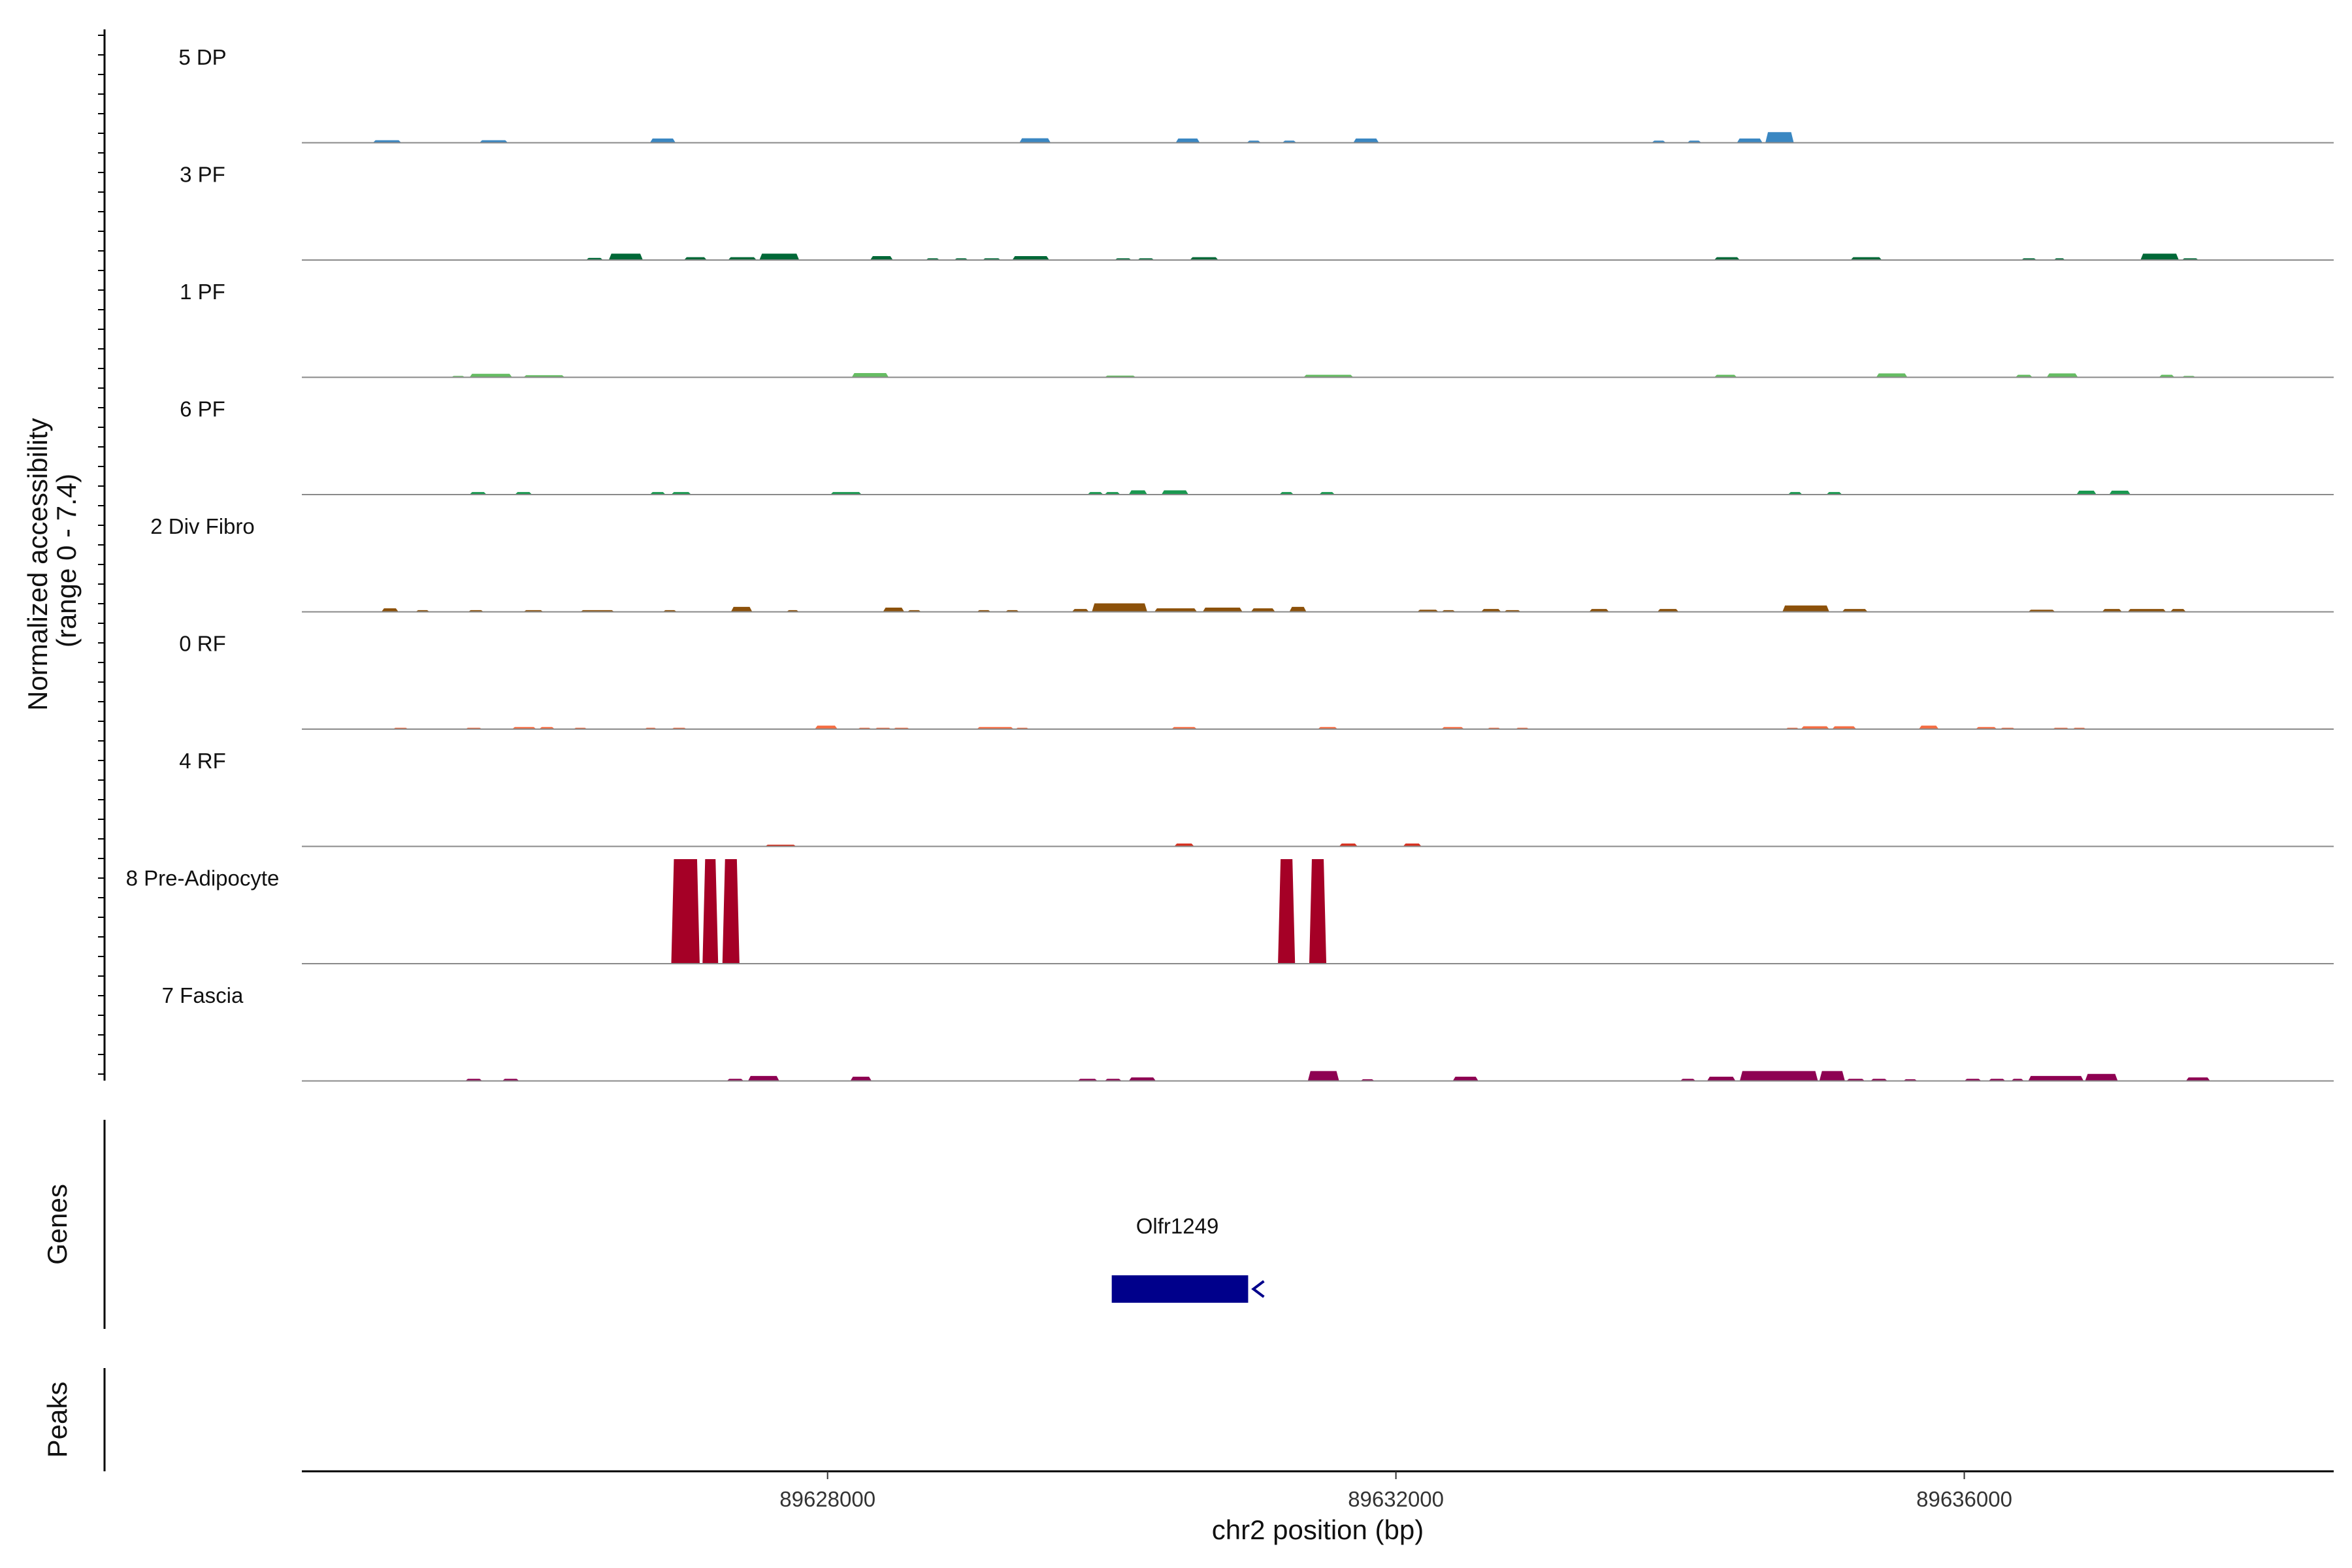 Image resolution: width=2352 pixels, height=1568 pixels. I want to click on track-8-pre-adipocyte: 8 Pre-Adipocyte, so click(1230, 911).